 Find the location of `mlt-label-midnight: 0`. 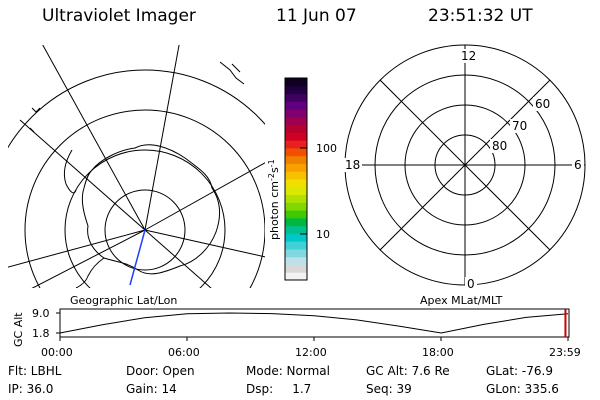

mlt-label-midnight: 0 is located at coordinates (471, 284).